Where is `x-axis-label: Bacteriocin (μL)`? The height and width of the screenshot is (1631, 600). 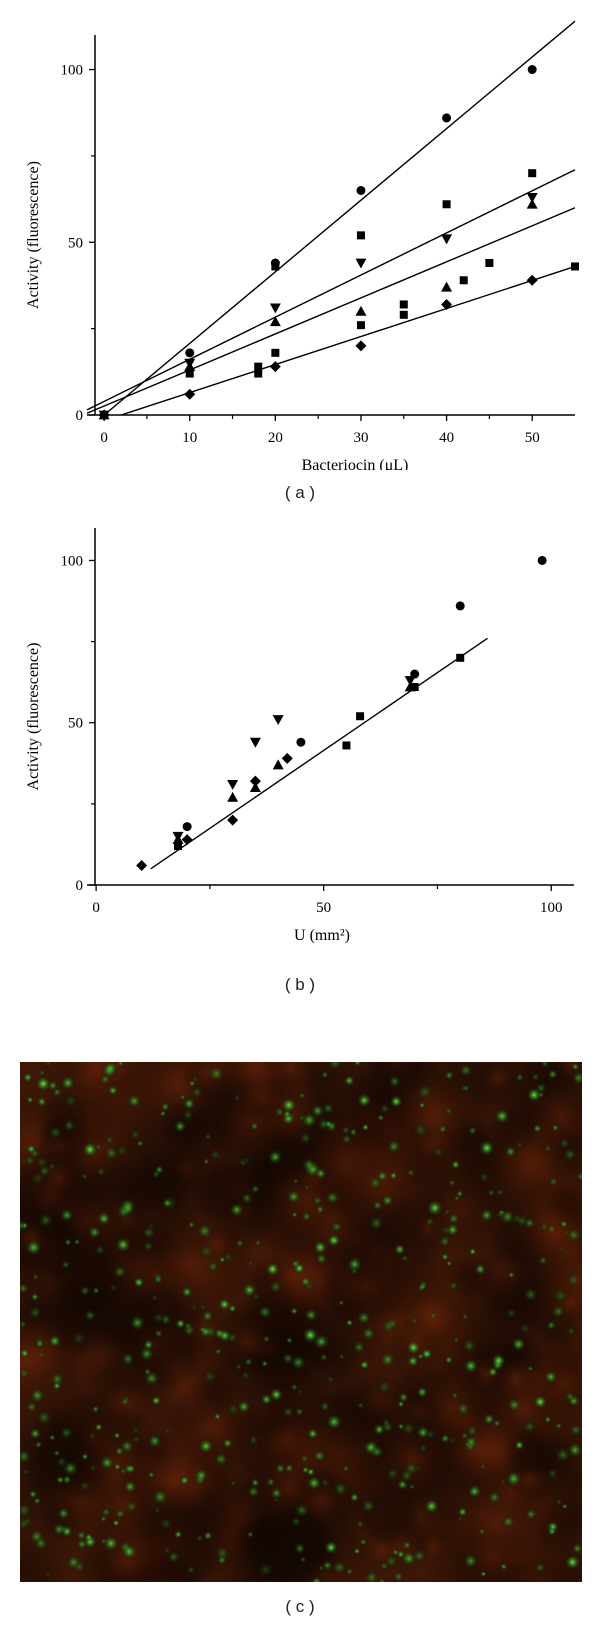 x-axis-label: Bacteriocin (μL) is located at coordinates (355, 463).